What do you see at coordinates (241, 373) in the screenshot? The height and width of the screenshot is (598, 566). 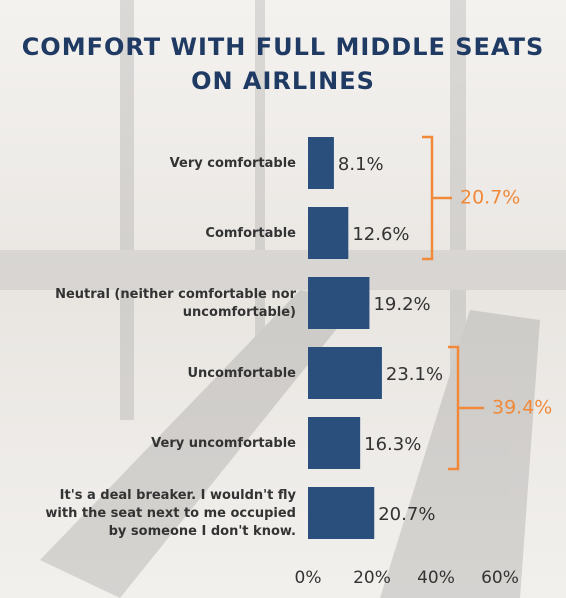 I see `y-tick-label: Uncomfortable` at bounding box center [241, 373].